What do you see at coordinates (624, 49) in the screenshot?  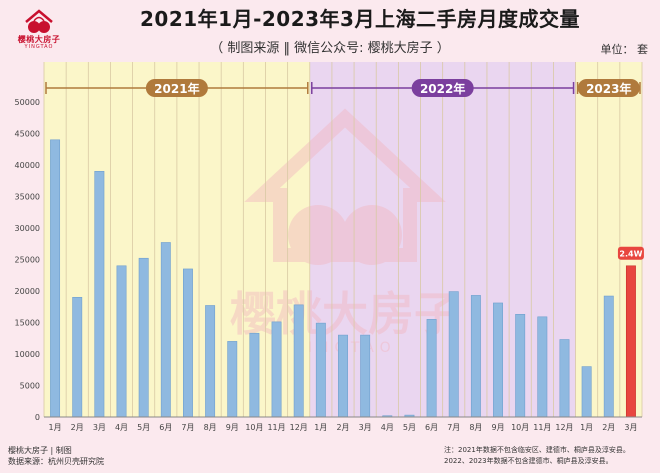 I see `unit-label: 单位： 套` at bounding box center [624, 49].